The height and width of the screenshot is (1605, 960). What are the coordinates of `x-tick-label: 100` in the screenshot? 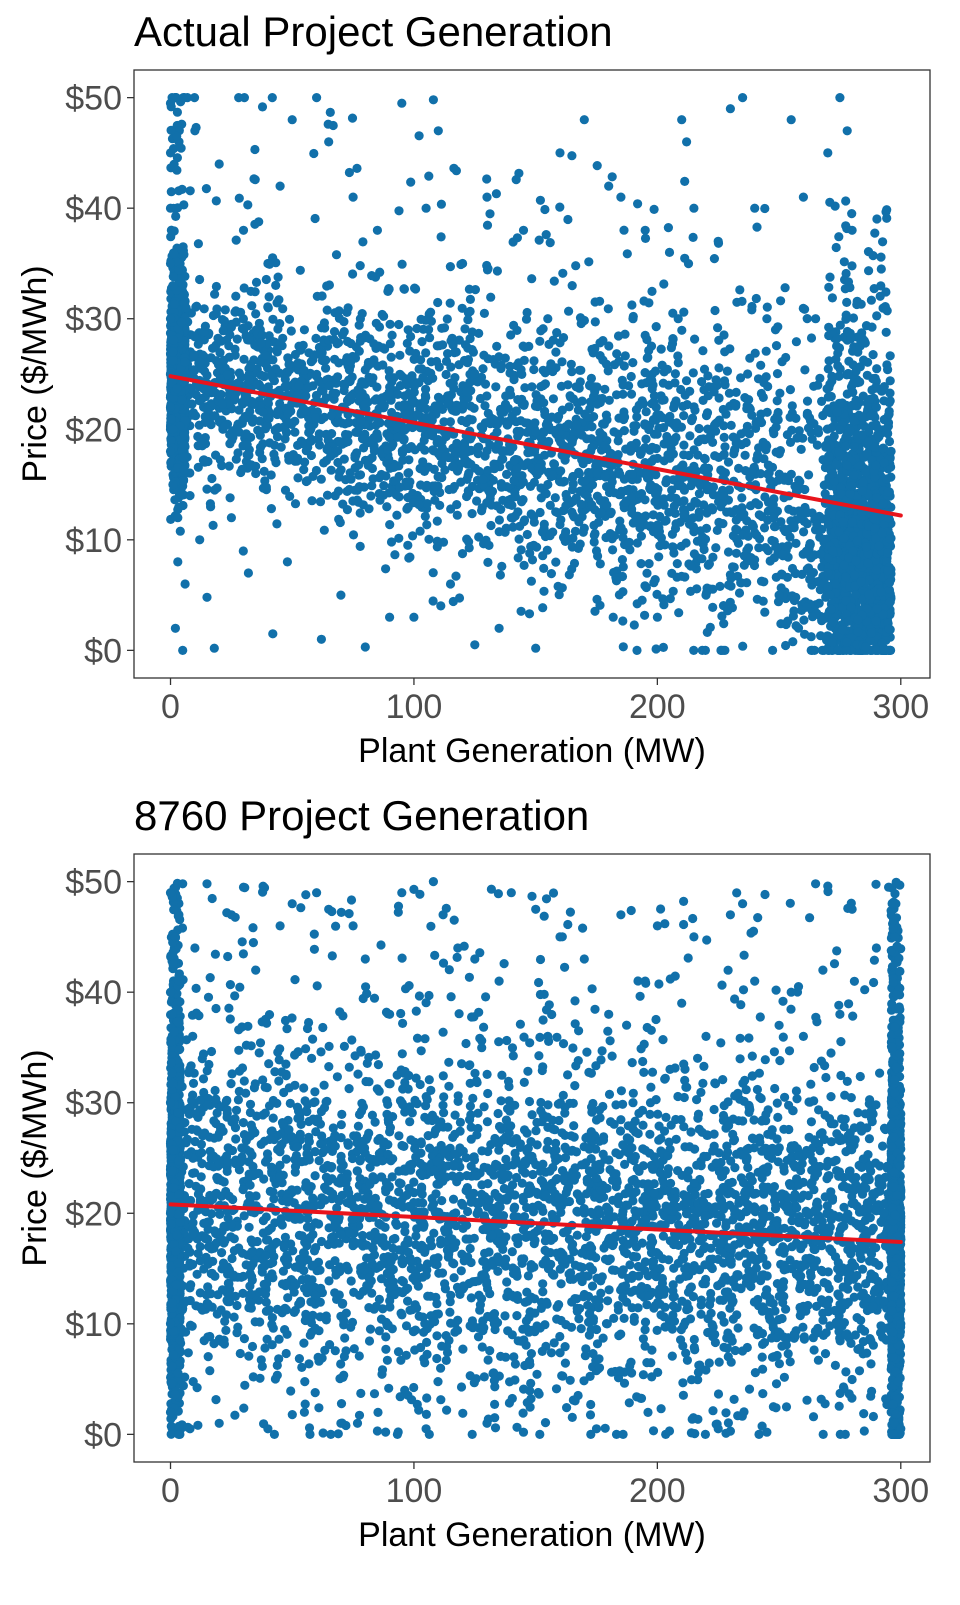 It's located at (414, 707).